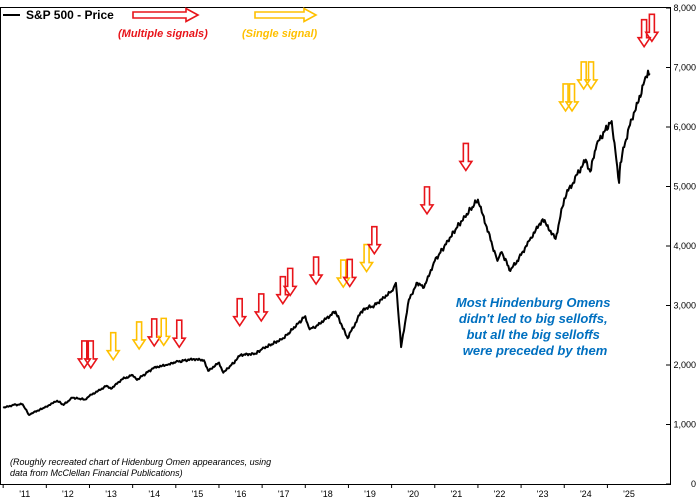  What do you see at coordinates (166, 15) in the screenshot?
I see `legend-multiple-arrow-icon` at bounding box center [166, 15].